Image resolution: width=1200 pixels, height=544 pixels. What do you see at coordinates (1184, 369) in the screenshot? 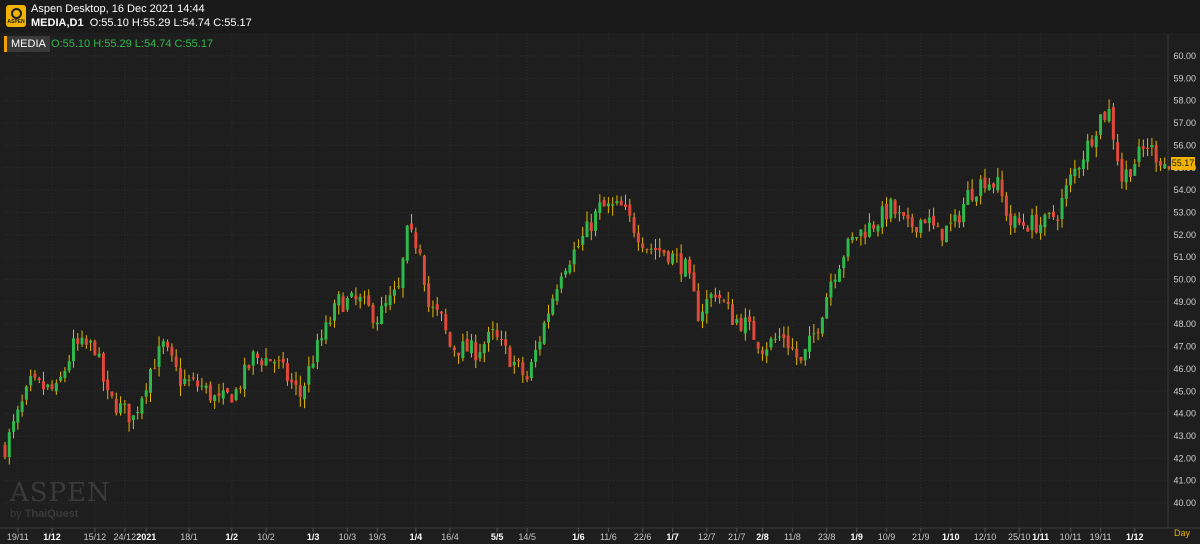
I see `y-tick-label: 46.00` at bounding box center [1184, 369].